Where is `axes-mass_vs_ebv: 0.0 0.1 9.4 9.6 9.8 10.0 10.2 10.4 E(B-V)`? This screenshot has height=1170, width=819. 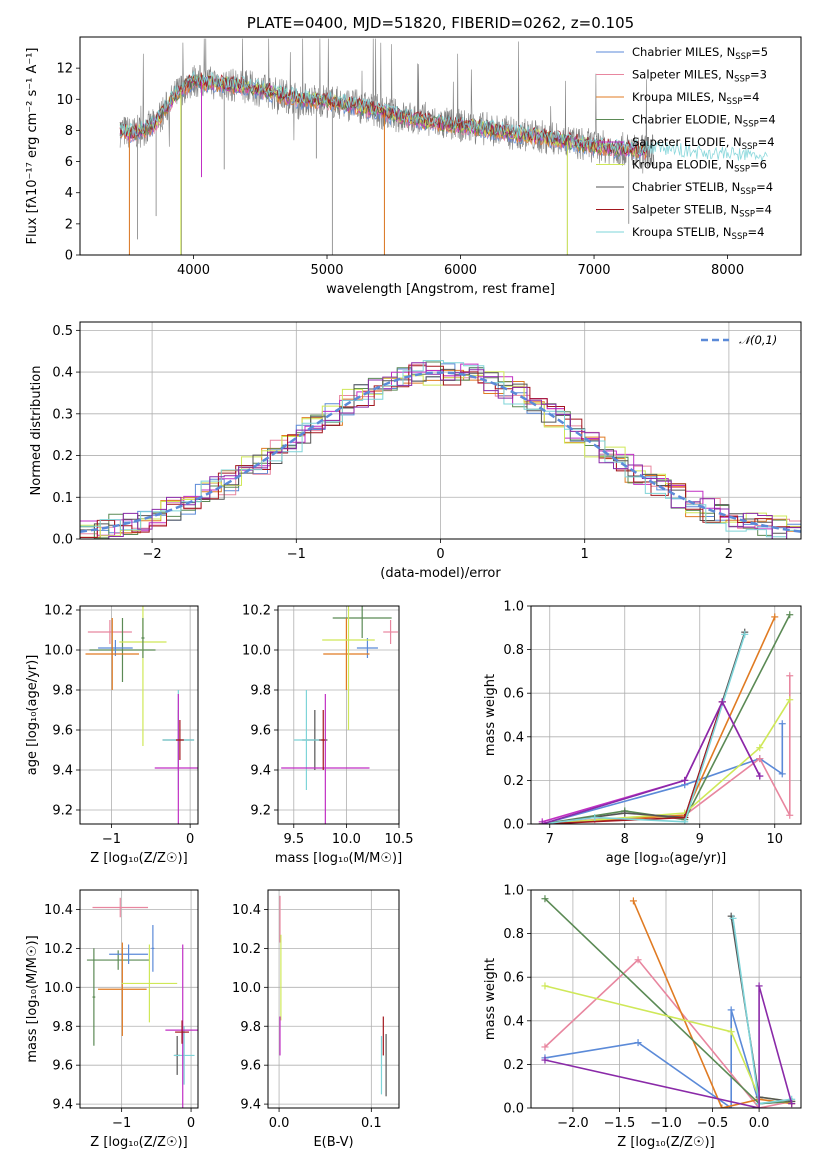
axes-mass_vs_ebv: 0.0 0.1 9.4 9.6 9.8 10.0 10.2 10.4 E(B-V) is located at coordinates (316, 1019).